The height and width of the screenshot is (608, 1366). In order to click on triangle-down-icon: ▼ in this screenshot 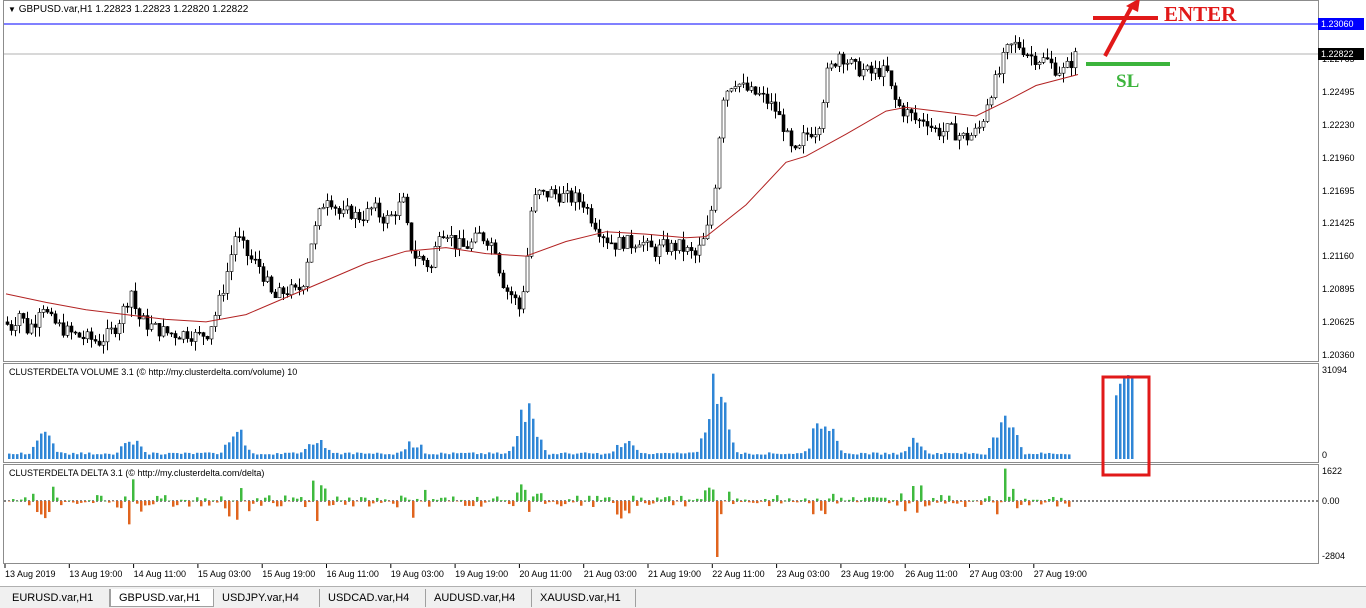, I will do `click(12, 9)`.